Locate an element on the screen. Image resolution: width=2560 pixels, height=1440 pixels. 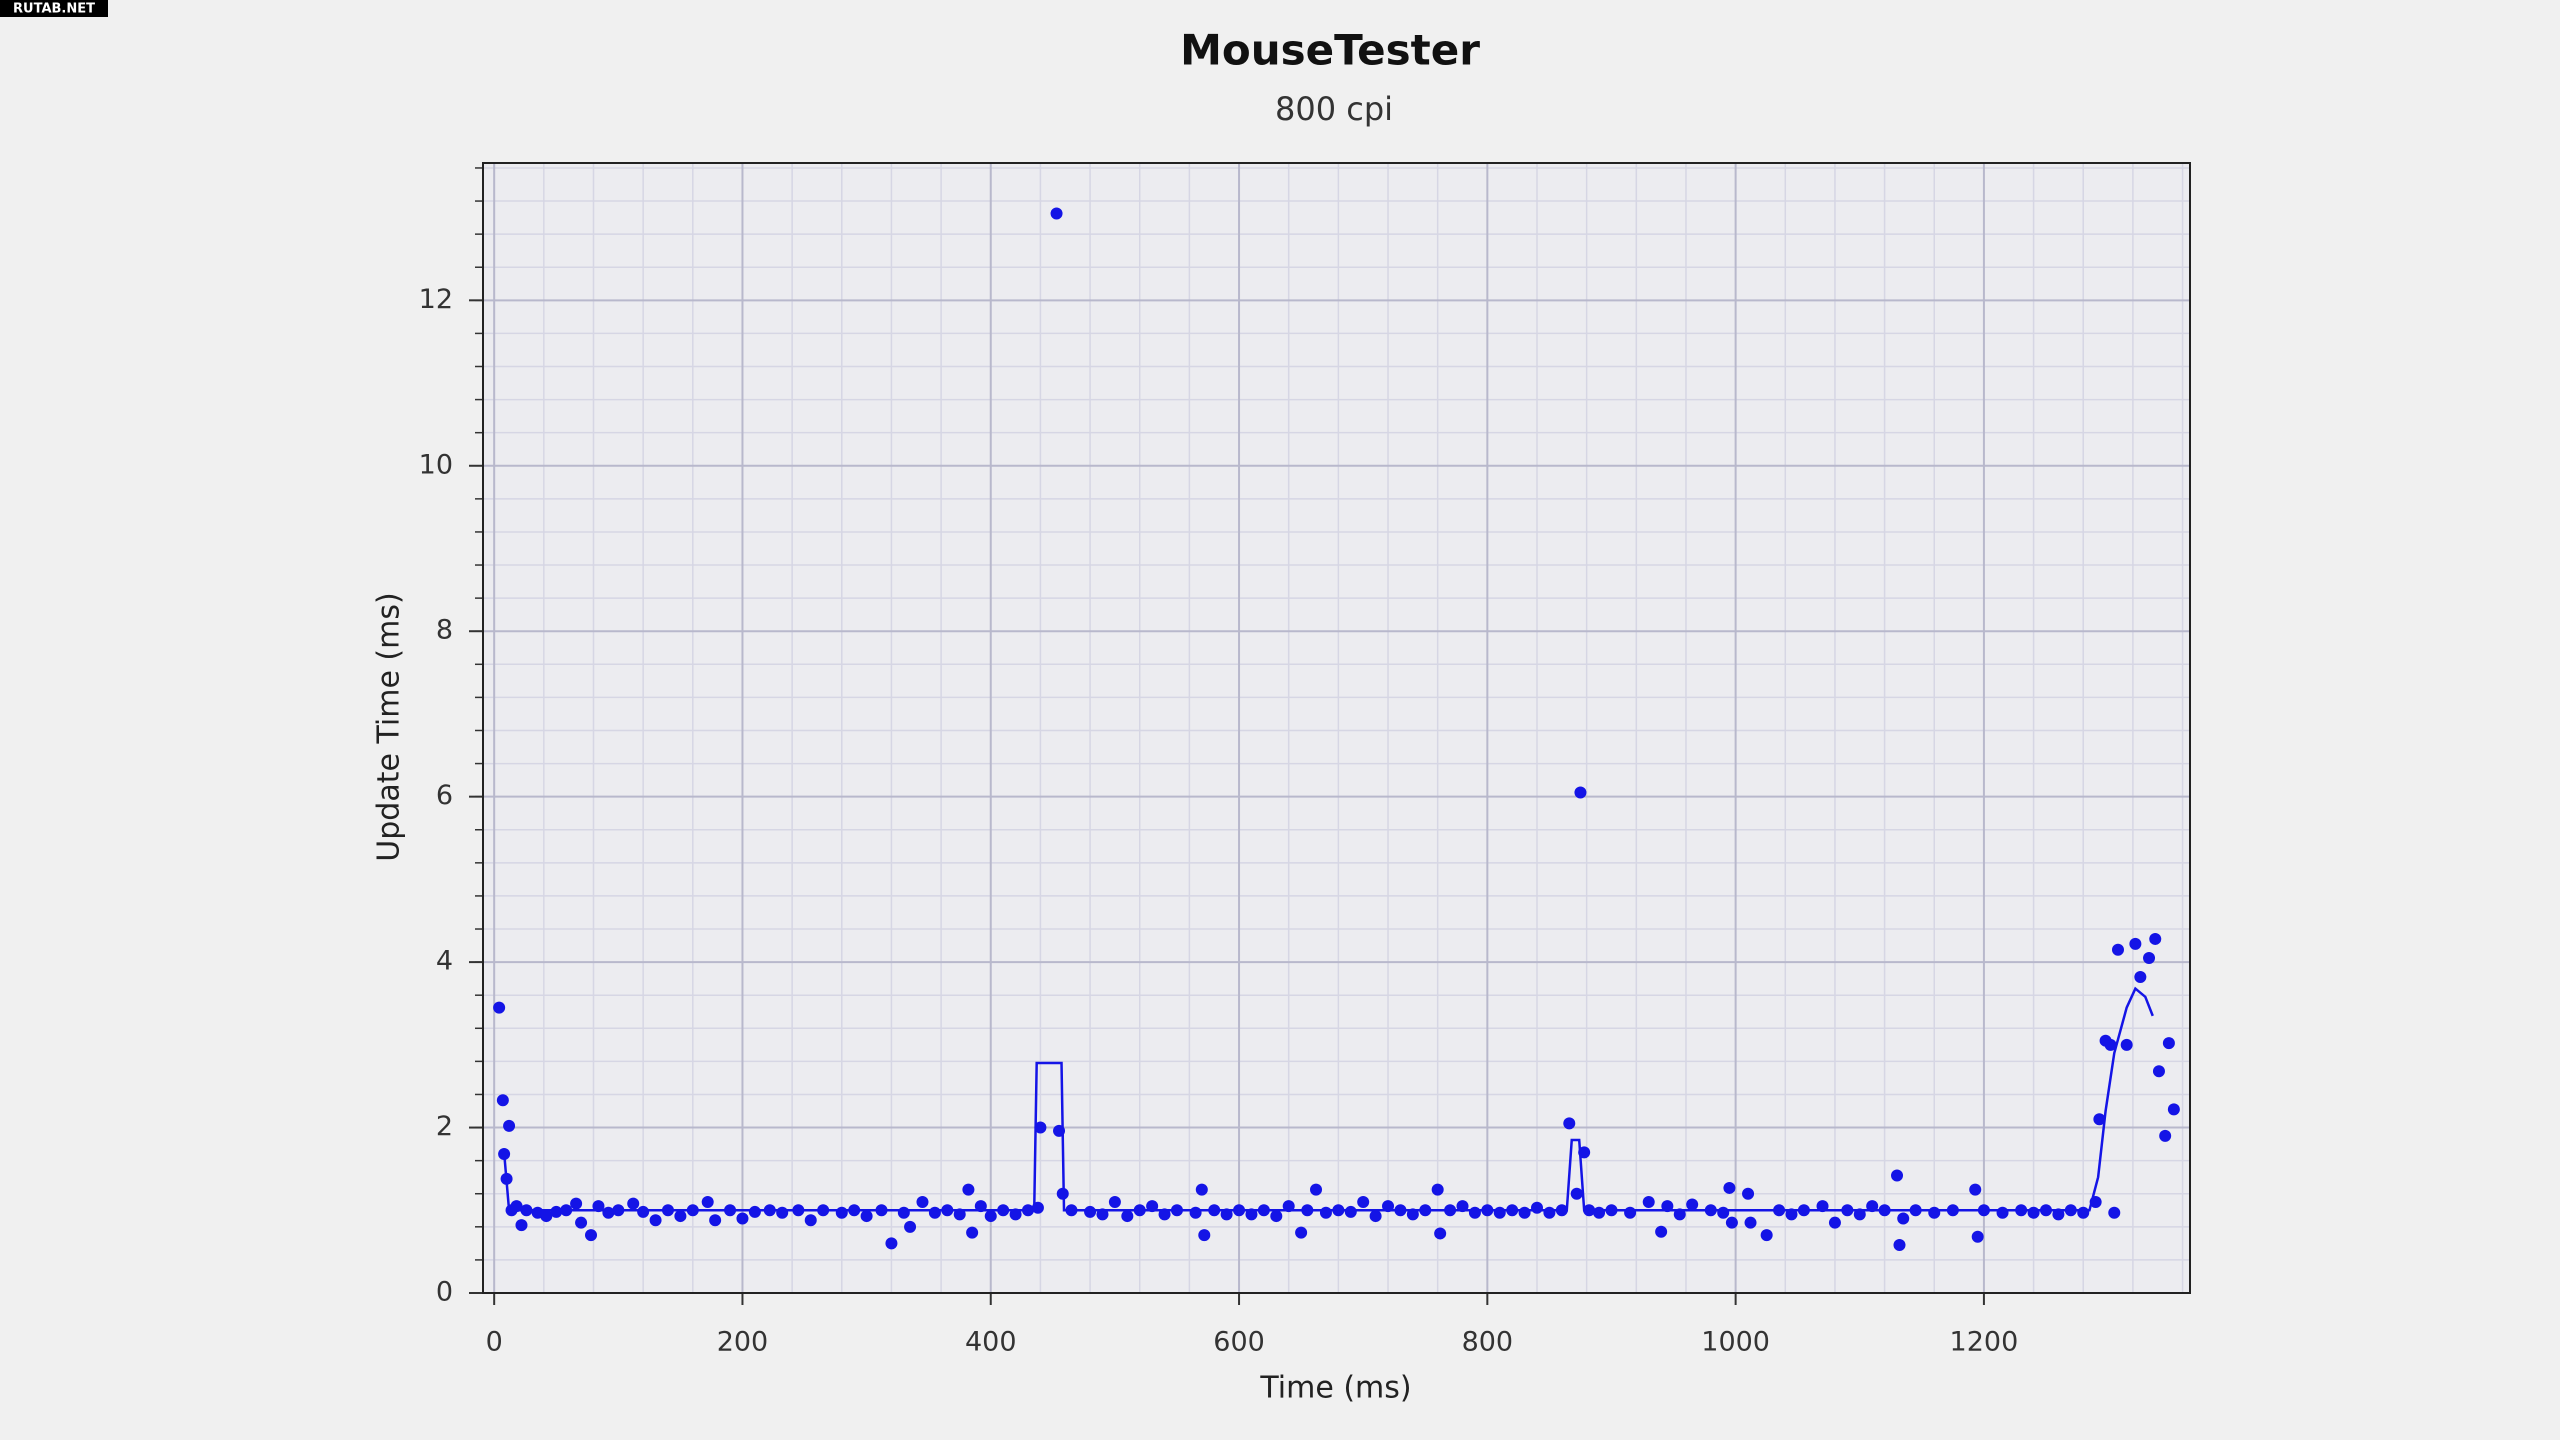
x-tick-label: 1000 is located at coordinates (1735, 1342).